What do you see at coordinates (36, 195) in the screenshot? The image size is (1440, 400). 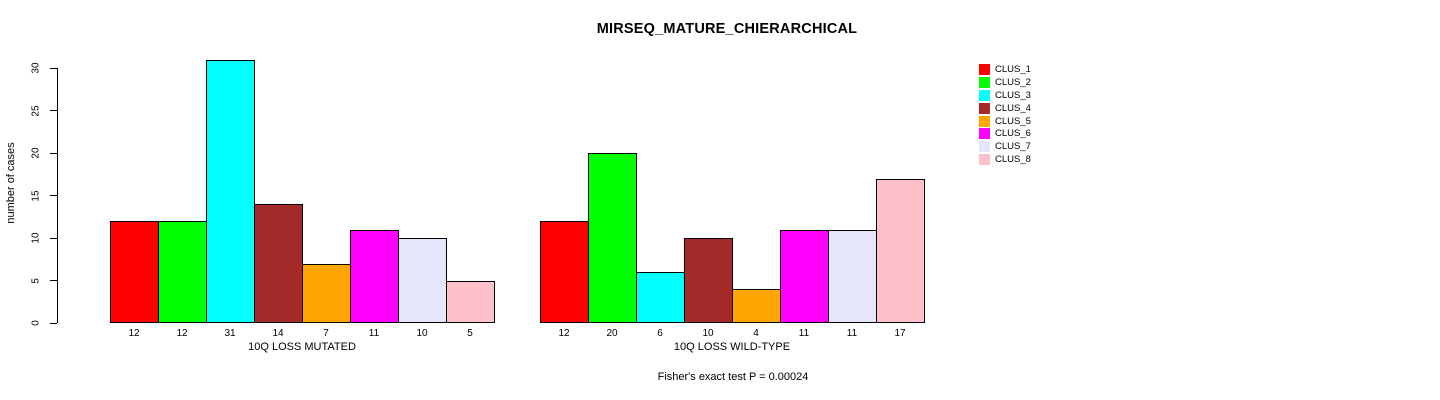 I see `y-axis-tick-label: 15` at bounding box center [36, 195].